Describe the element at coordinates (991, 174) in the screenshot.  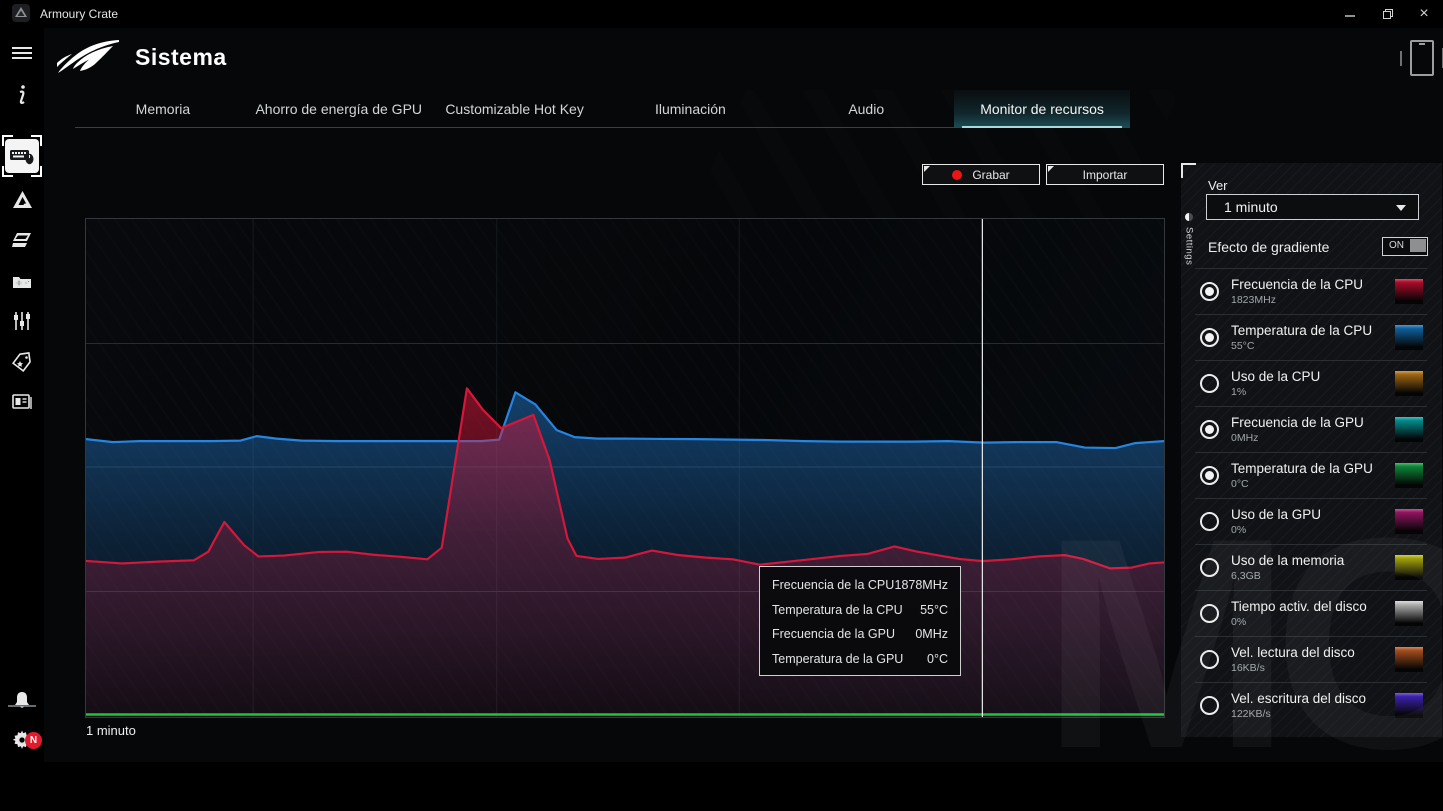
I see `record-button-label: Grabar` at that location.